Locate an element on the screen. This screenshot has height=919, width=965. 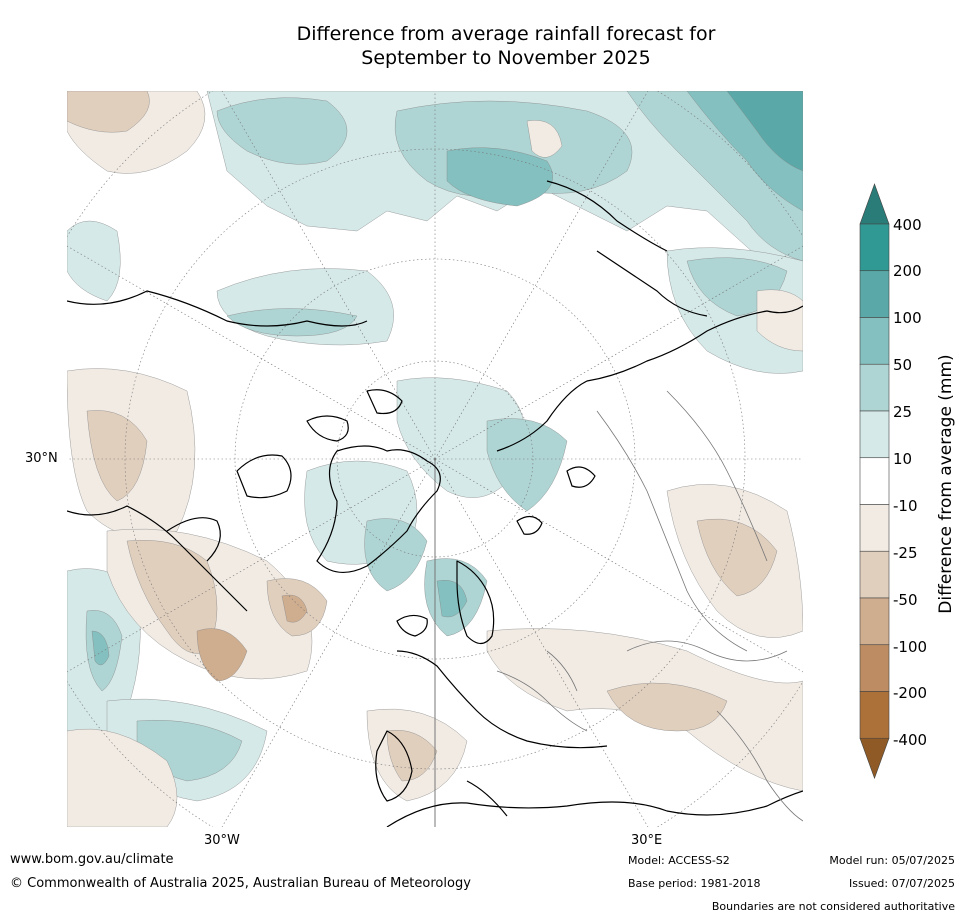
colorbar-tick-label: -200 is located at coordinates (910, 693).